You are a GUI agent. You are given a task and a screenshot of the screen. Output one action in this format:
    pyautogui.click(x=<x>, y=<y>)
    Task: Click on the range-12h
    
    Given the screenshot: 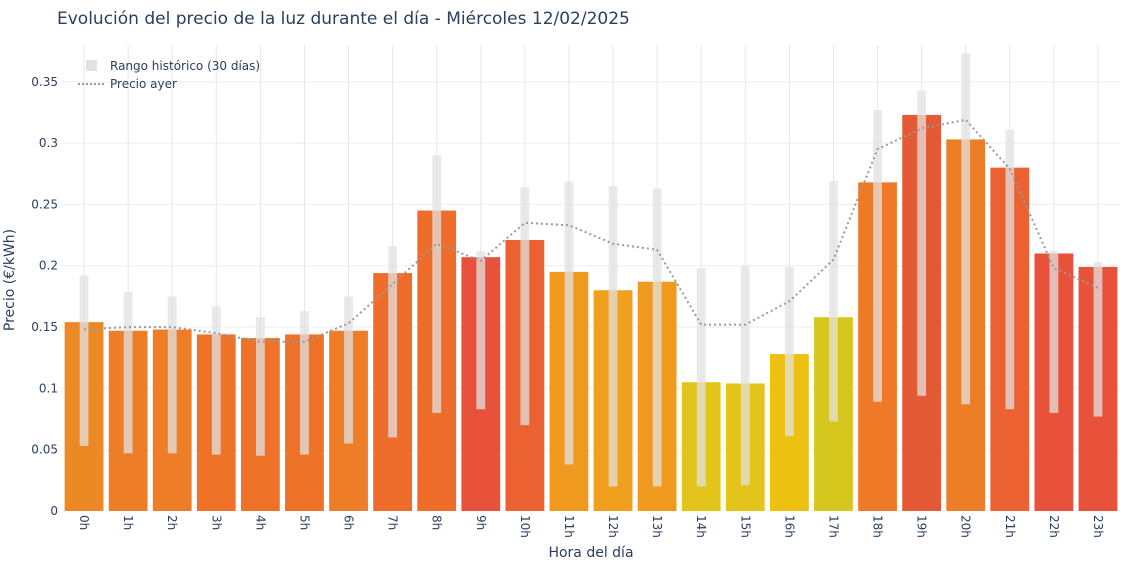 What is the action you would take?
    pyautogui.click(x=613, y=336)
    